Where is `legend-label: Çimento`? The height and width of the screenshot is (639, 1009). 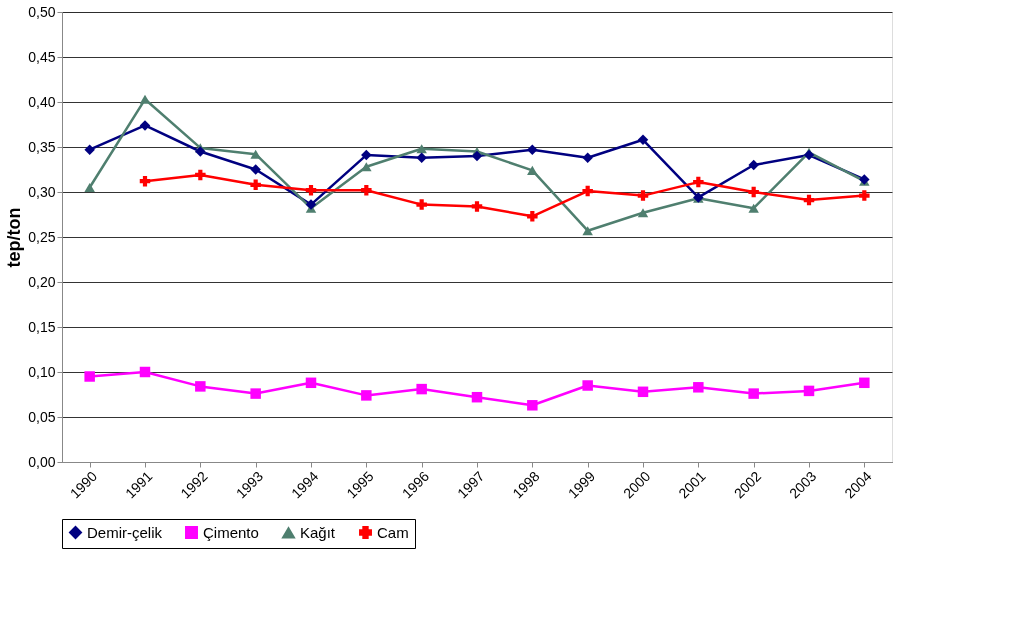
legend-label: Çimento is located at coordinates (231, 532).